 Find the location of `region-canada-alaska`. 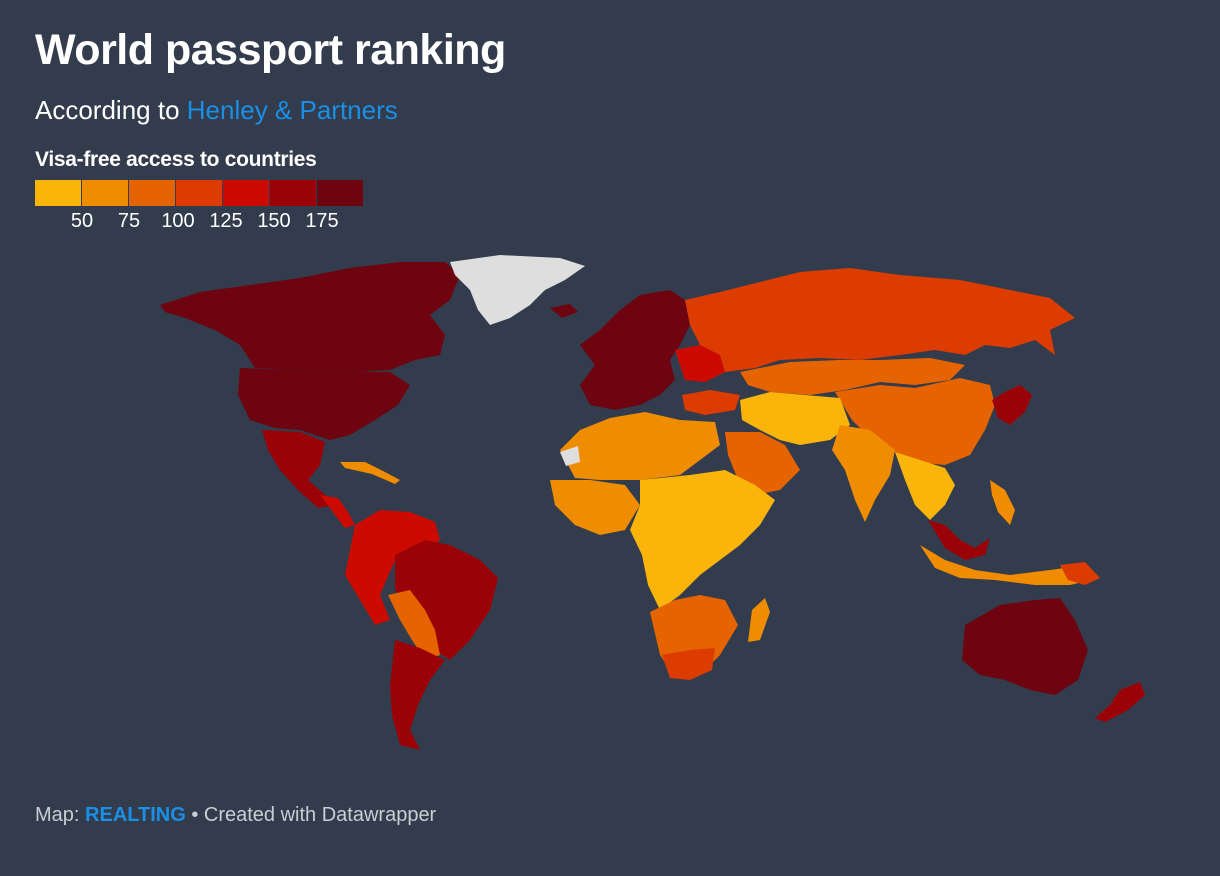

region-canada-alaska is located at coordinates (310, 317).